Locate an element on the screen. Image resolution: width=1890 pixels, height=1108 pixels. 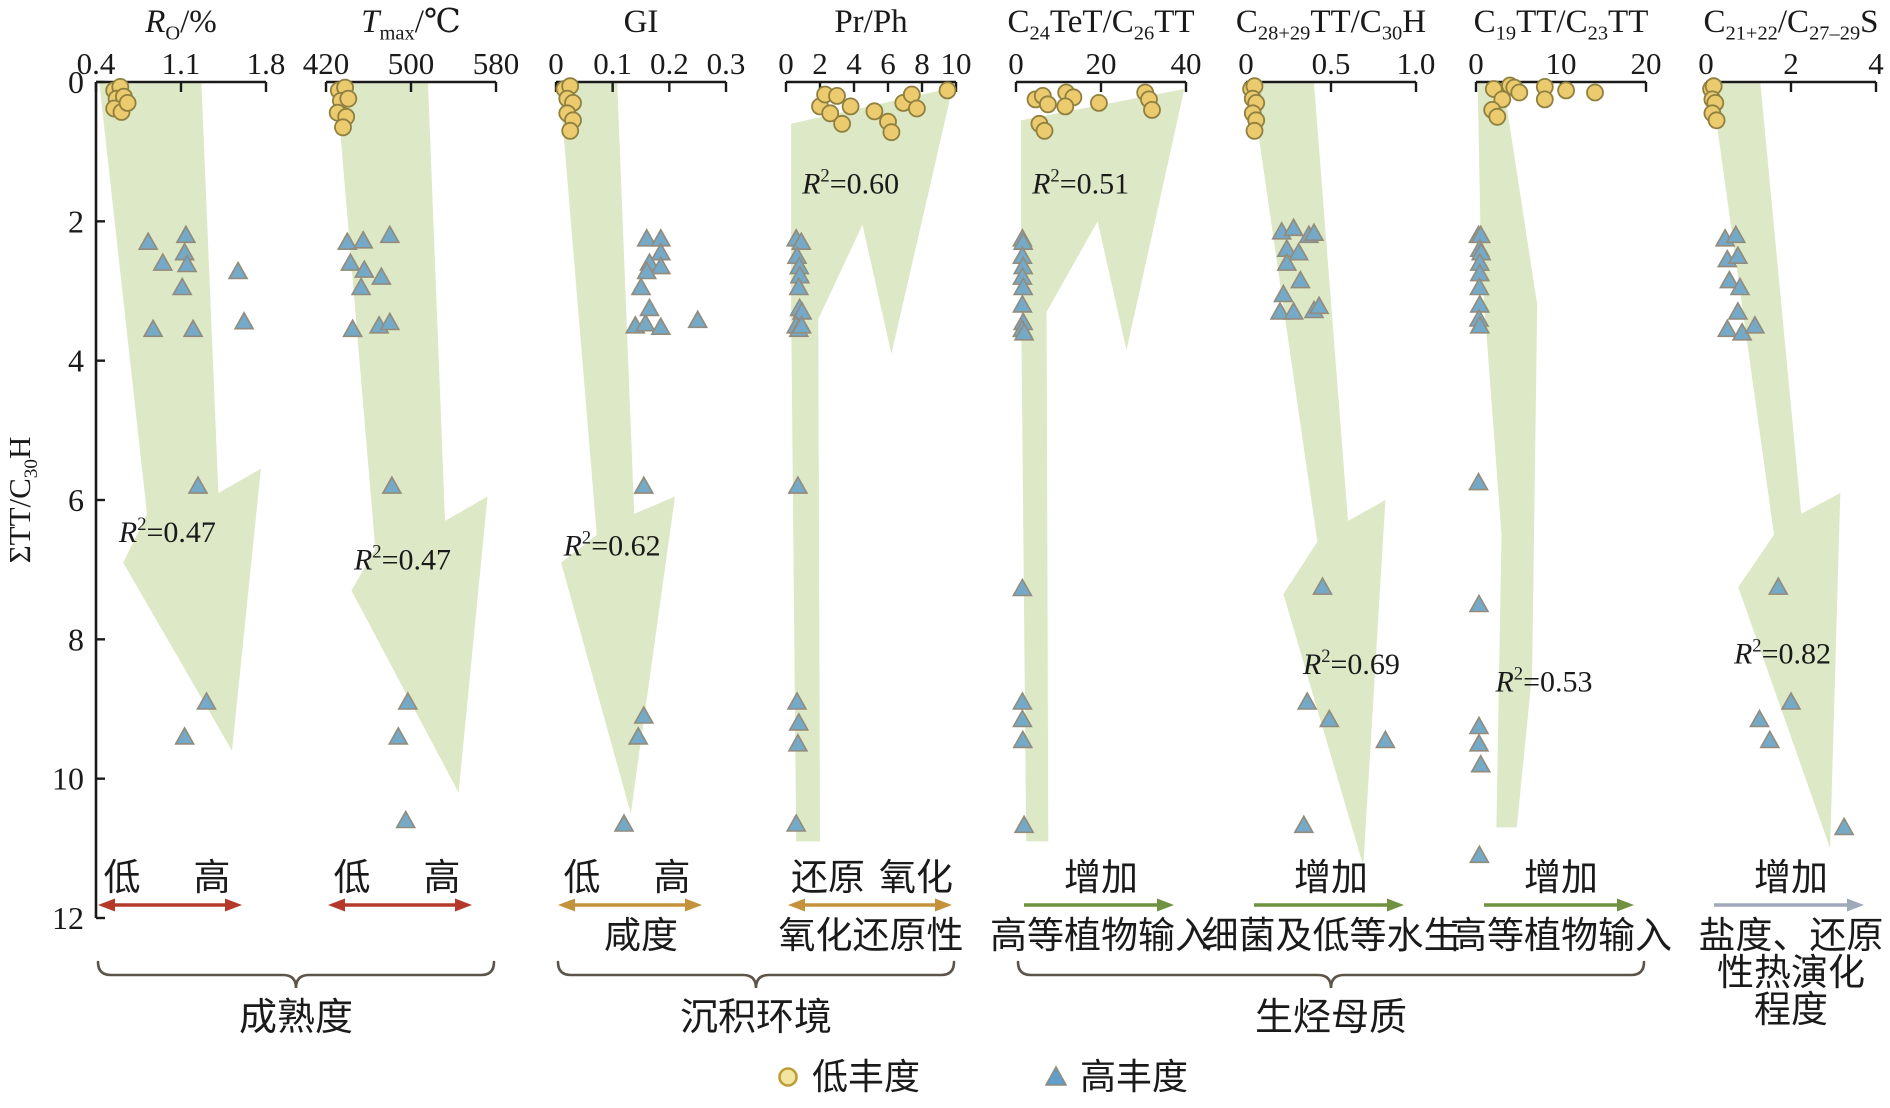
legend-triangle-icon is located at coordinates (1056, 1075).